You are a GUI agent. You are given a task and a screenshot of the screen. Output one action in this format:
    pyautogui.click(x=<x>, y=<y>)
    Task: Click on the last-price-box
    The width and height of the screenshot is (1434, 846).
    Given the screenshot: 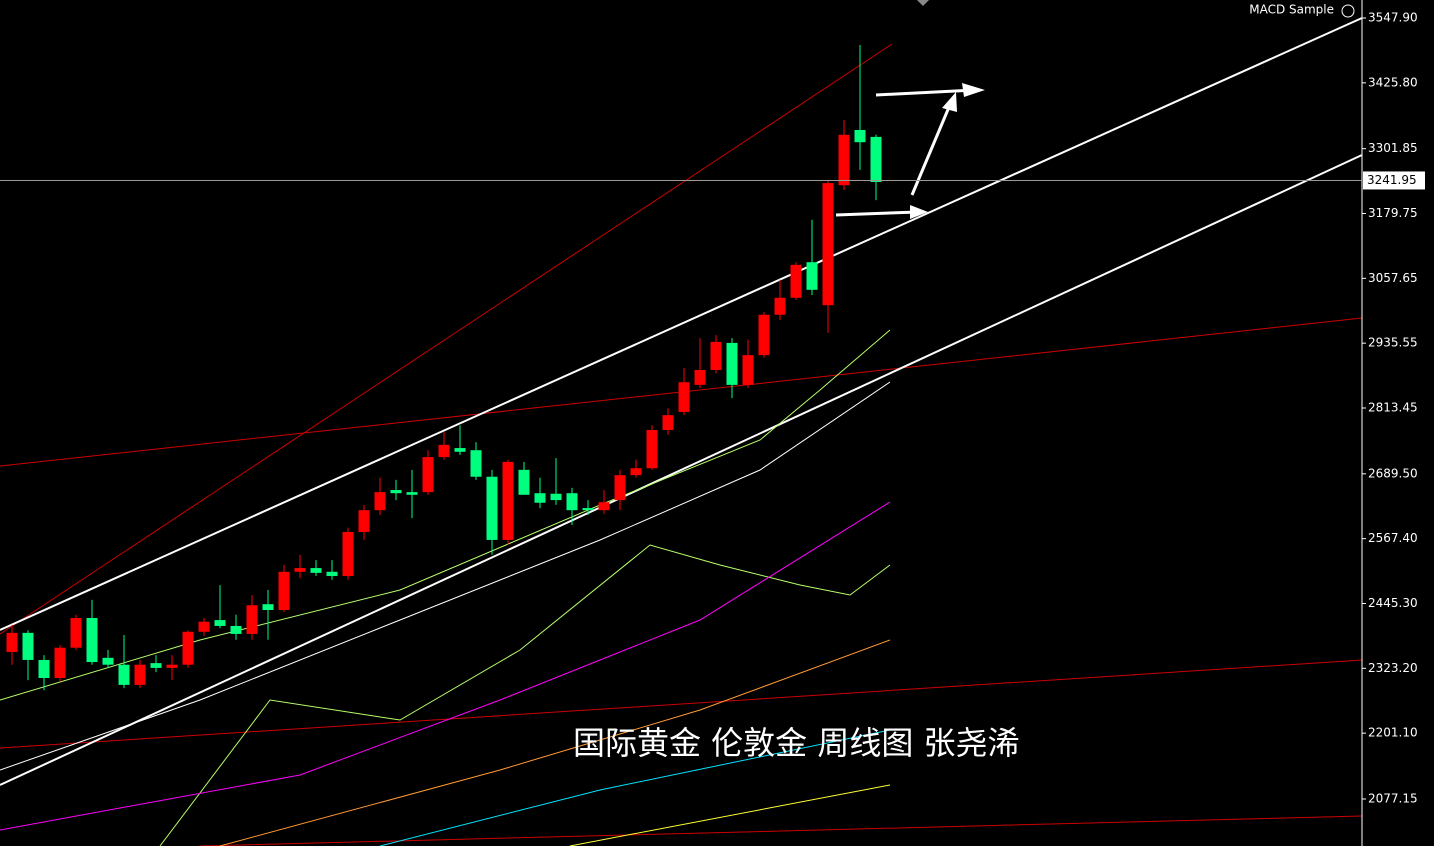 What is the action you would take?
    pyautogui.click(x=1394, y=180)
    